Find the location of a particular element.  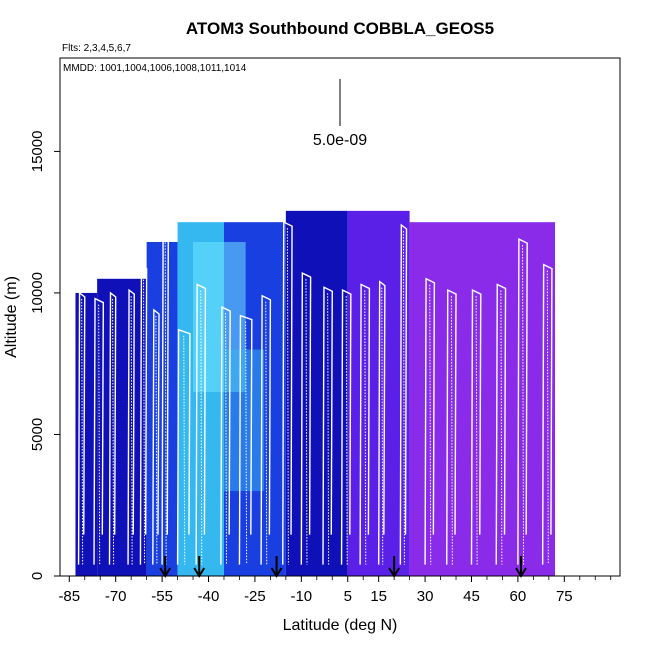

x-tick-label-9: 30 is located at coordinates (425, 596).